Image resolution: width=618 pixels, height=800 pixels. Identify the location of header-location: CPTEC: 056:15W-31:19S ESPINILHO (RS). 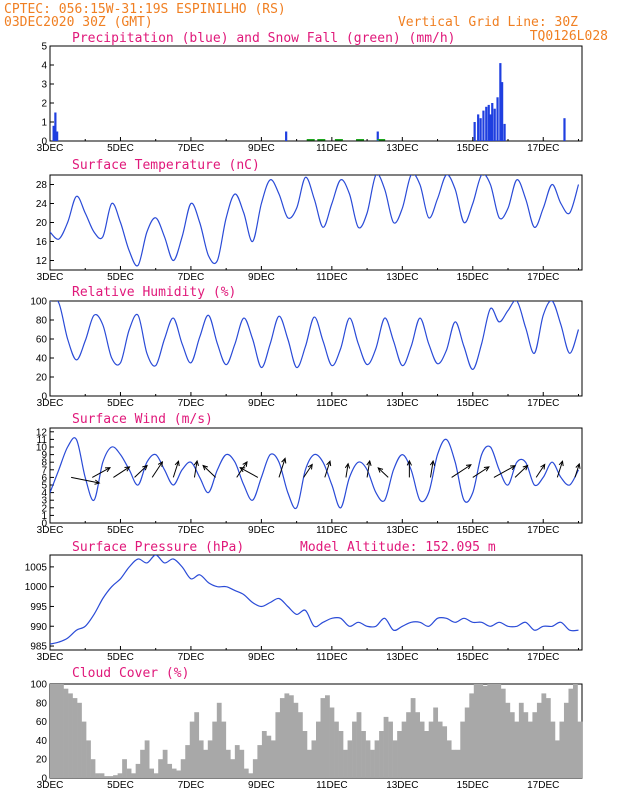
(145, 9).